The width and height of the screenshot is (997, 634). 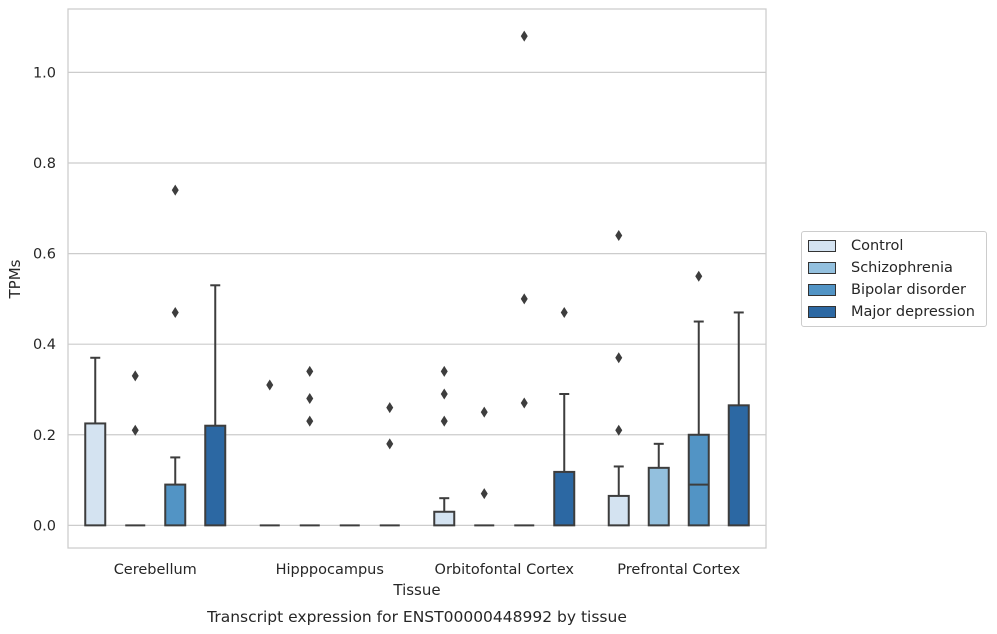 I want to click on y-tick-label: 0.0, so click(x=44, y=526).